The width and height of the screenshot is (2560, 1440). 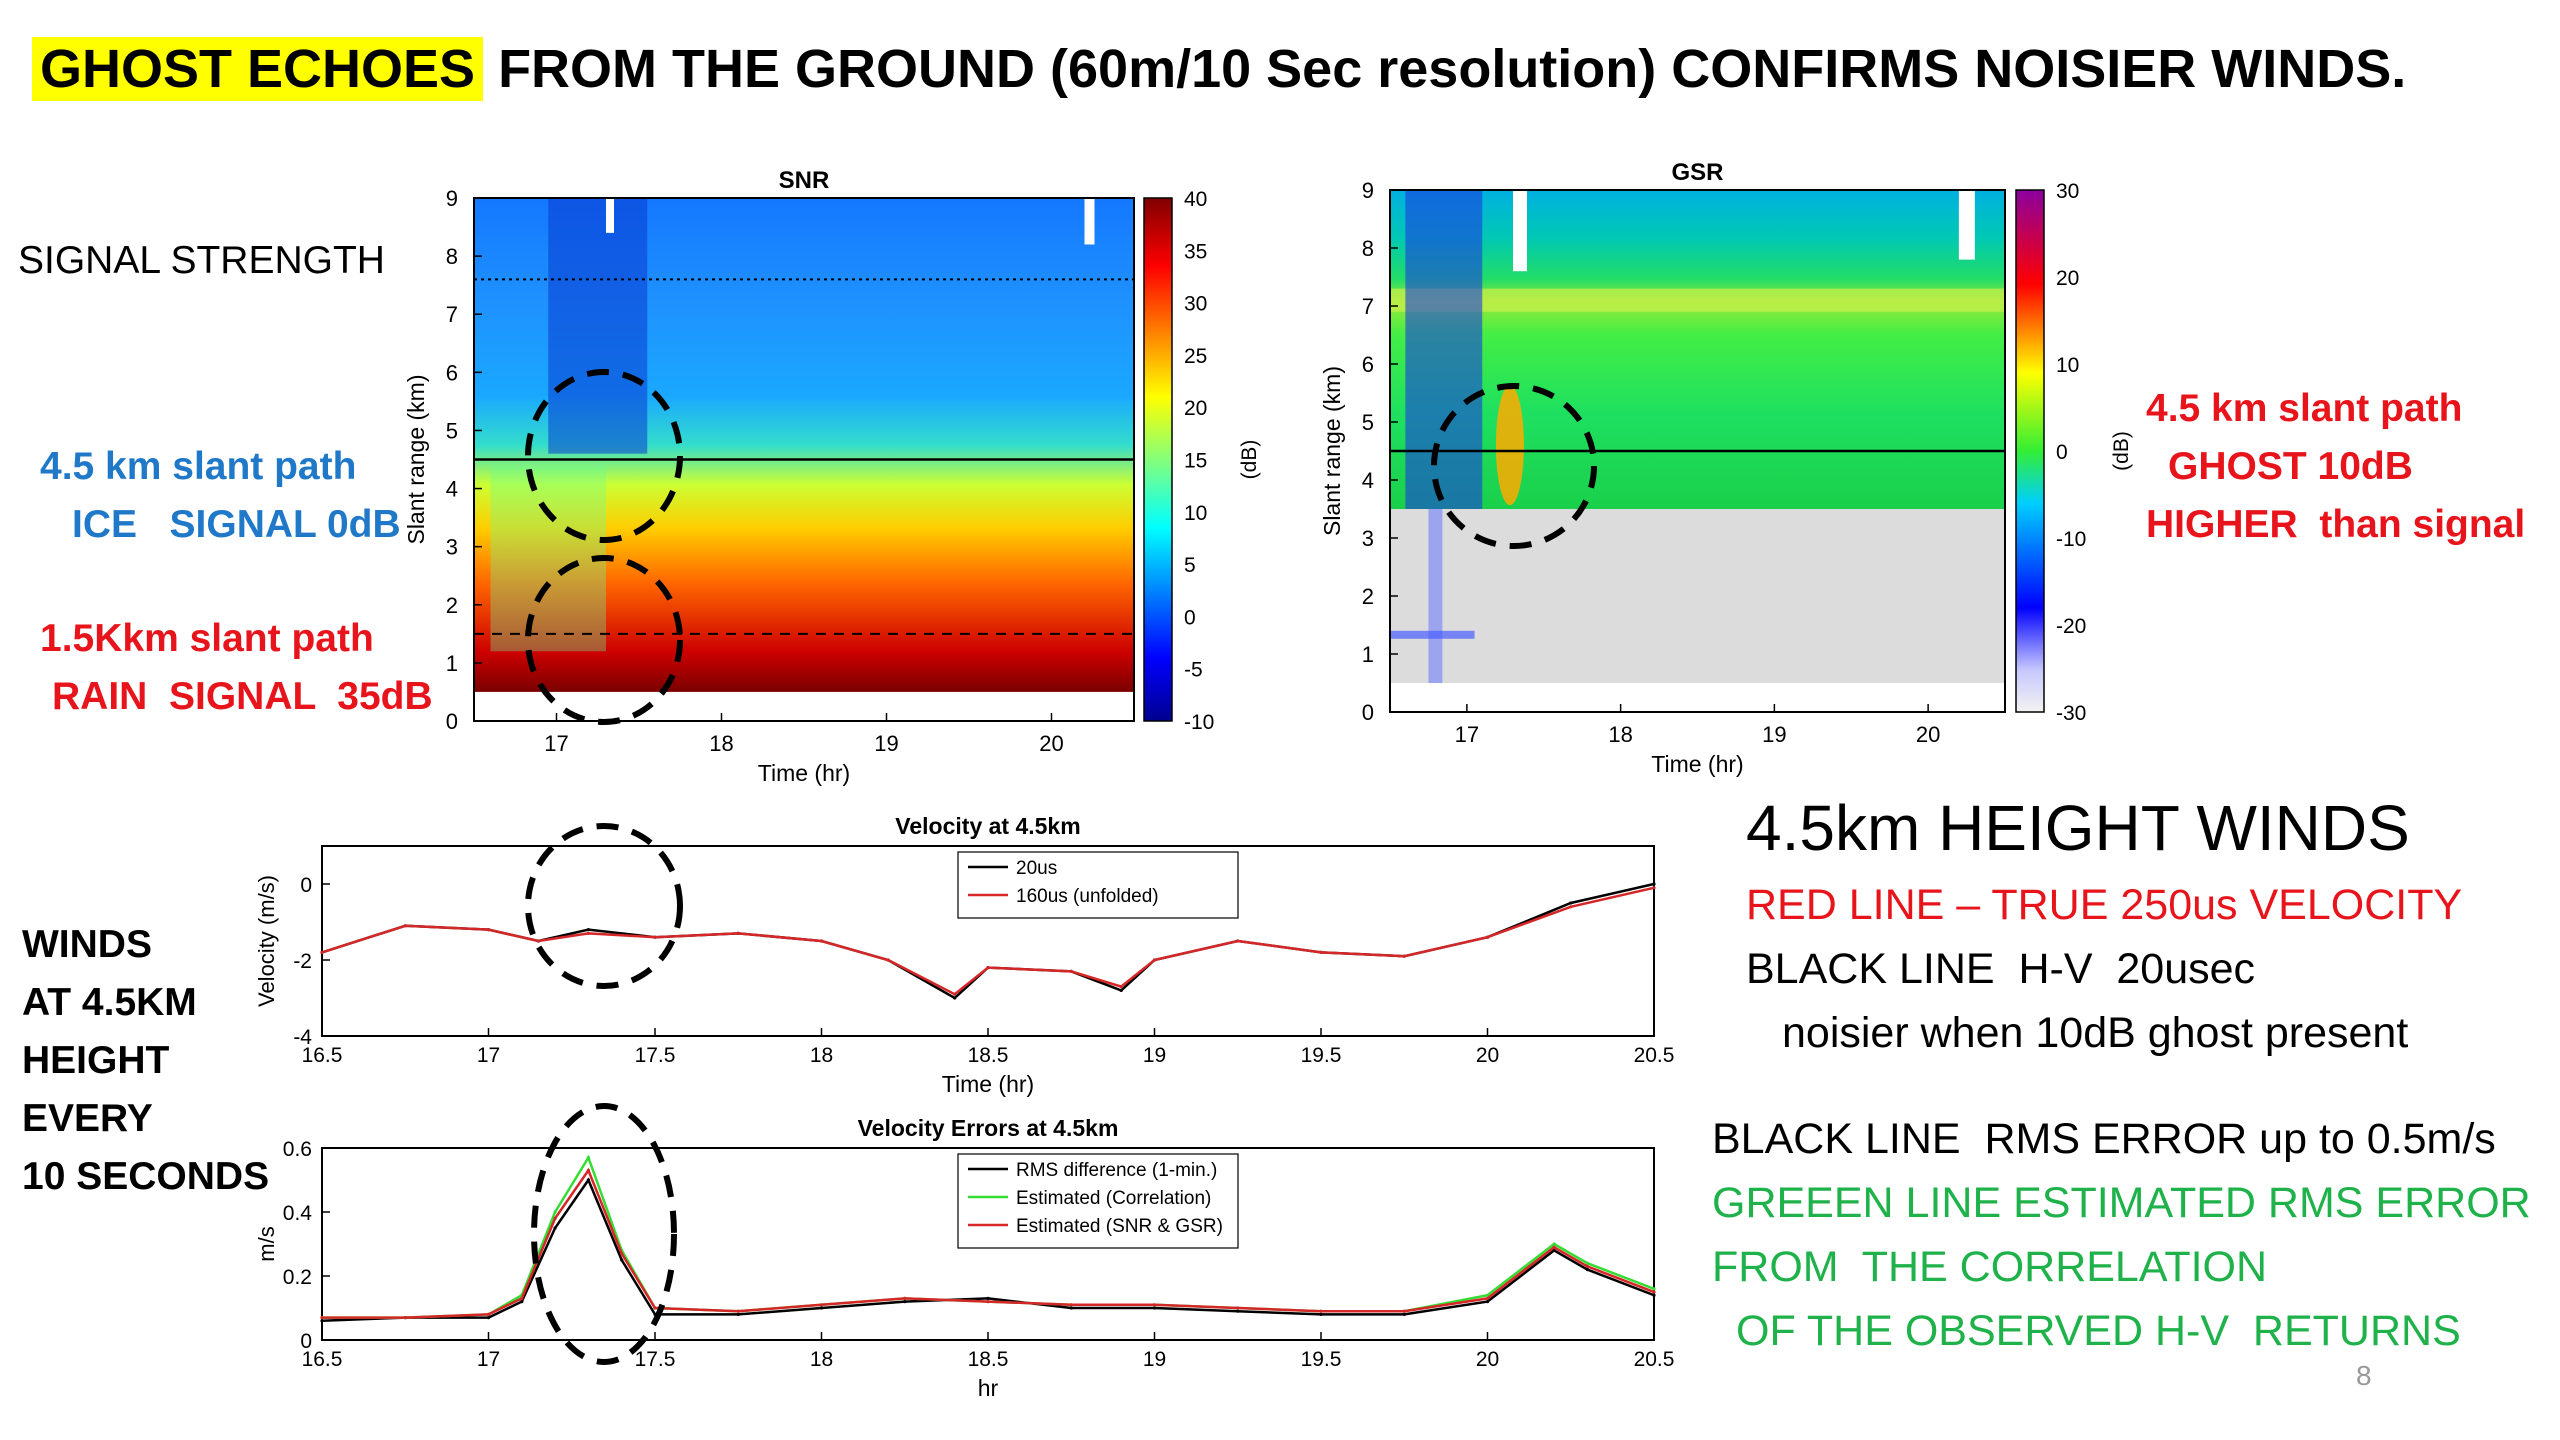 What do you see at coordinates (302, 961) in the screenshot?
I see `y-tick-label: -2` at bounding box center [302, 961].